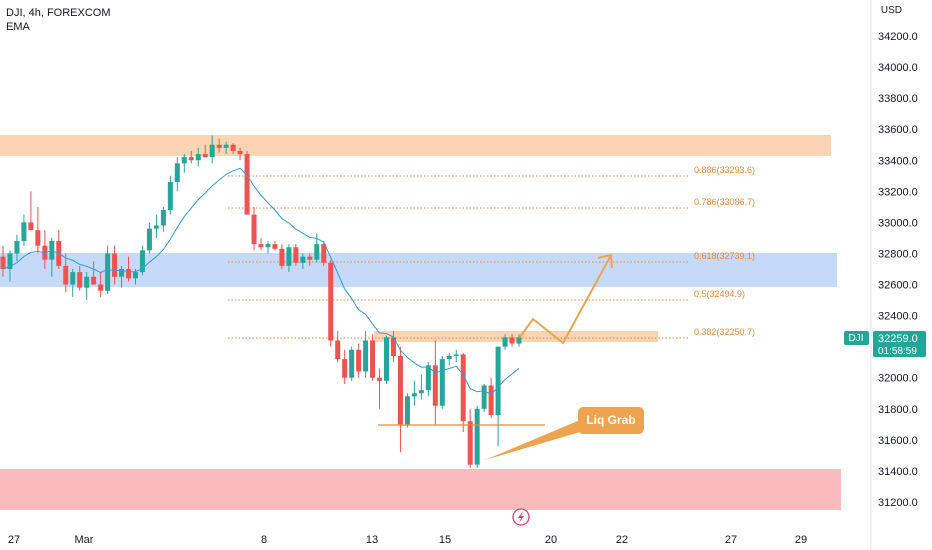 The height and width of the screenshot is (550, 932). What do you see at coordinates (731, 540) in the screenshot?
I see `date-tick-label: 27` at bounding box center [731, 540].